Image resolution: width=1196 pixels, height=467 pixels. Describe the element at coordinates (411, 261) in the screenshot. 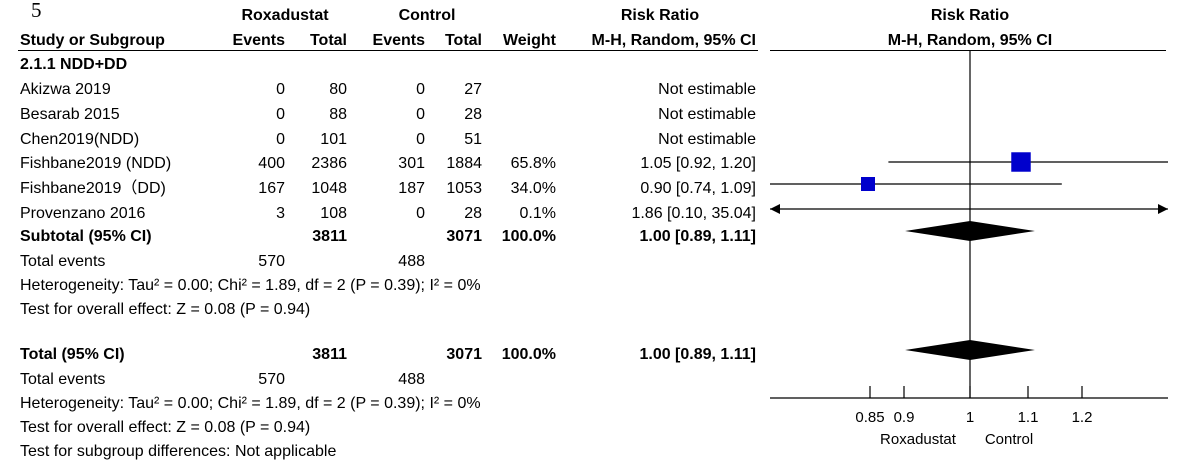

I see `subtotal-events2: 488` at that location.